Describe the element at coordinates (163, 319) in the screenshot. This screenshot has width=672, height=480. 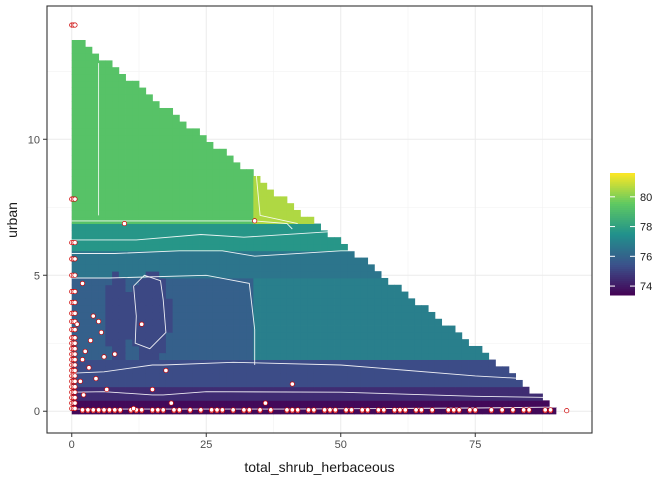
I see `contour-line` at that location.